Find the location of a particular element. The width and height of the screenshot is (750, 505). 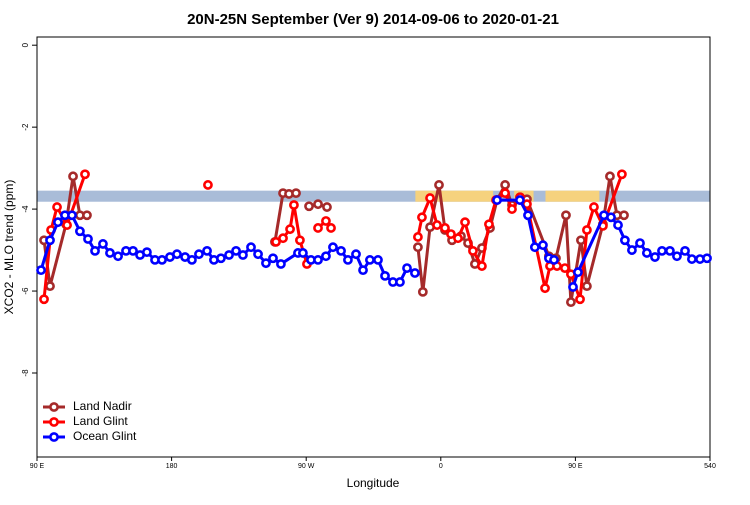

y-tick-label: 0 is located at coordinates (25, 44).